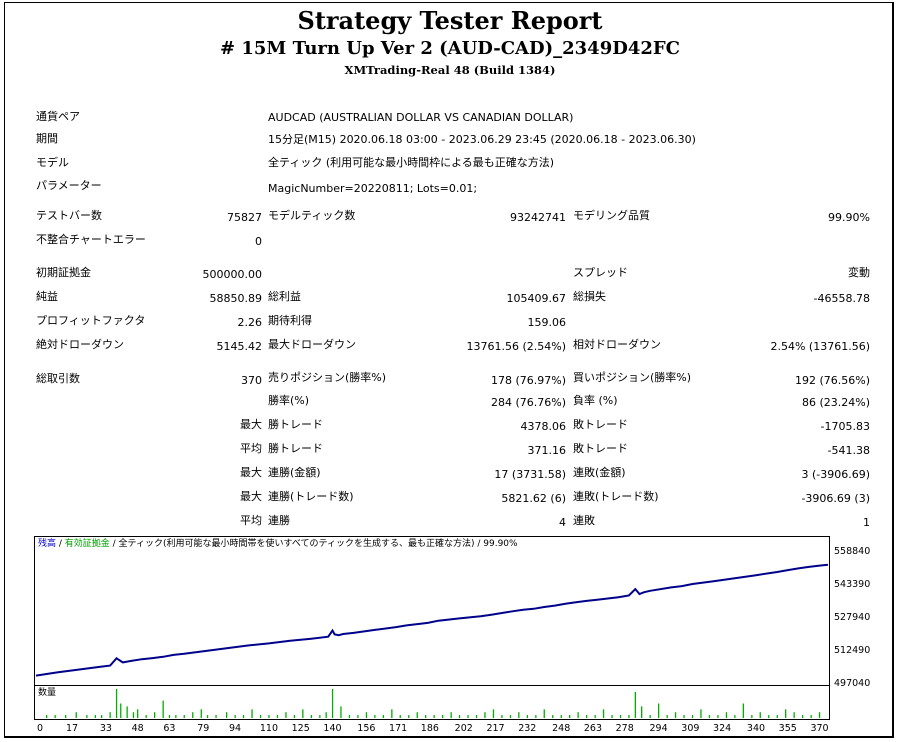 The image size is (900, 742). Describe the element at coordinates (756, 728) in the screenshot. I see `x-tick-label: 340` at that location.